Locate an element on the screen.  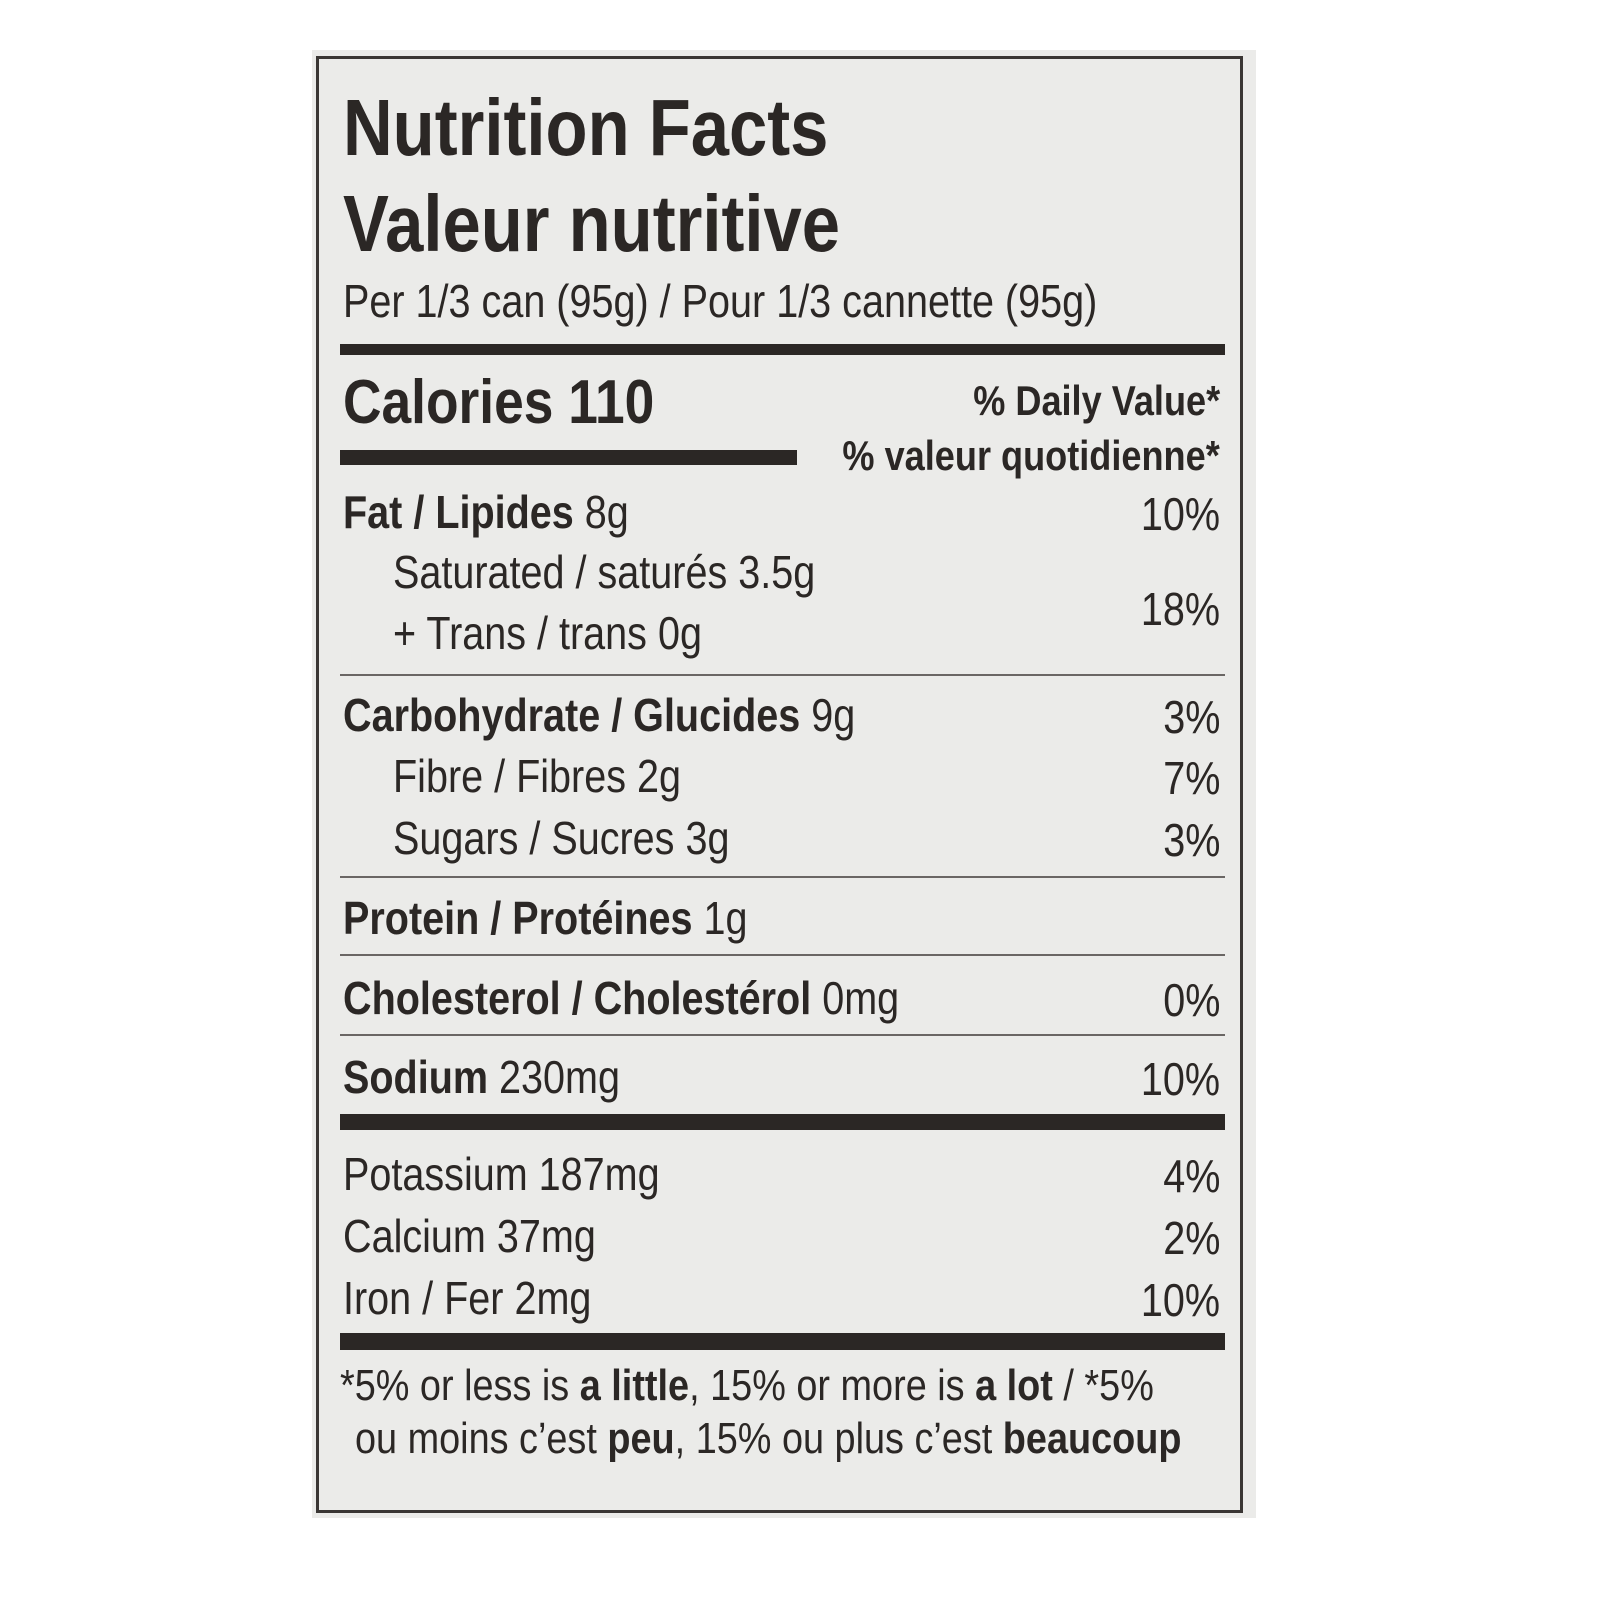
calories: Calories 110 is located at coordinates (498, 403).